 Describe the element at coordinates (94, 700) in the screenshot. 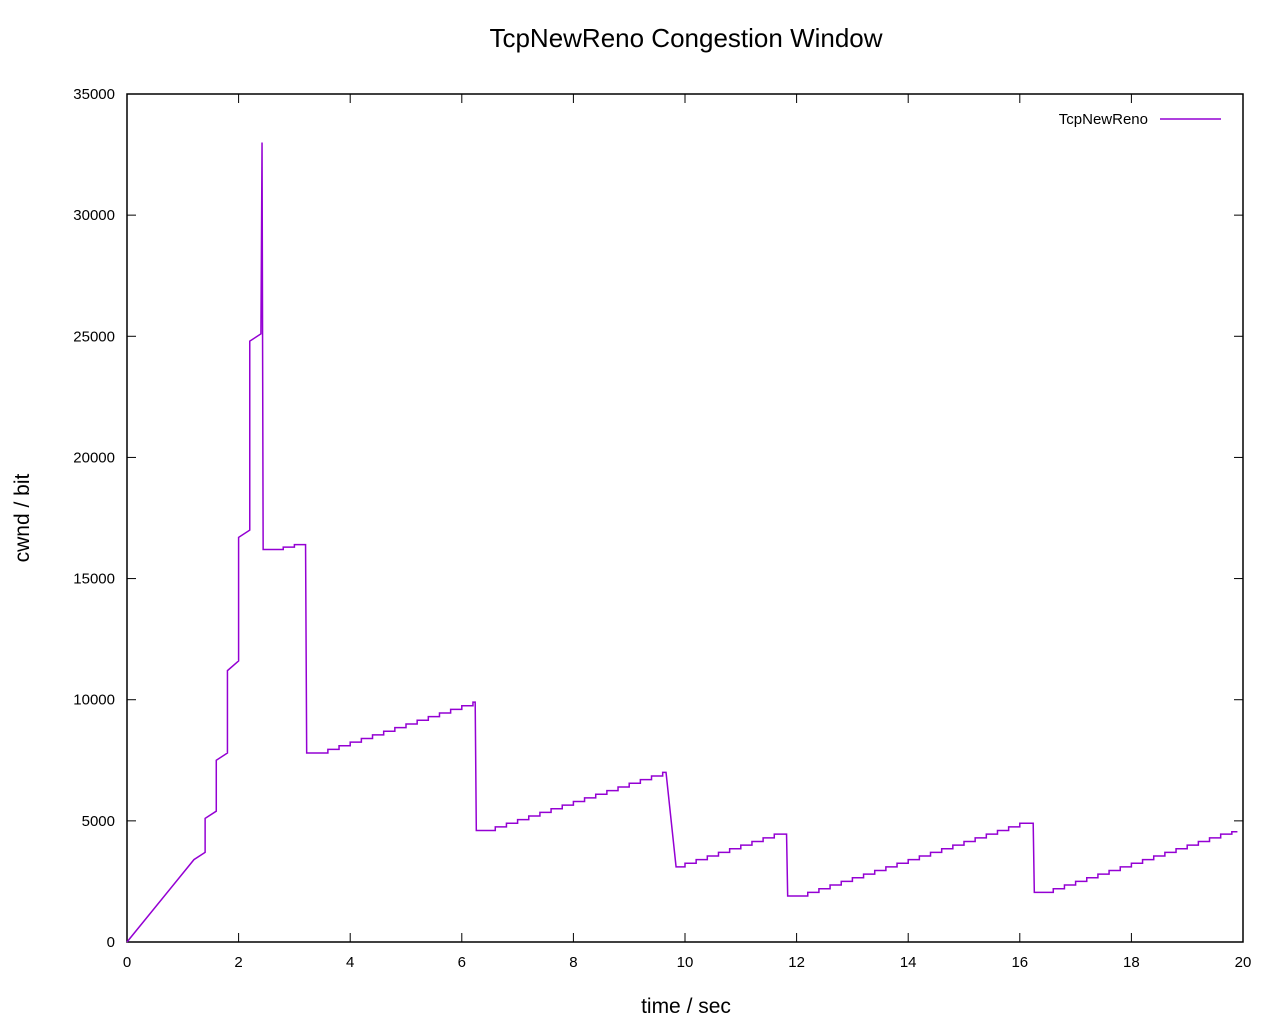

I see `y-tick-label: 10000` at that location.